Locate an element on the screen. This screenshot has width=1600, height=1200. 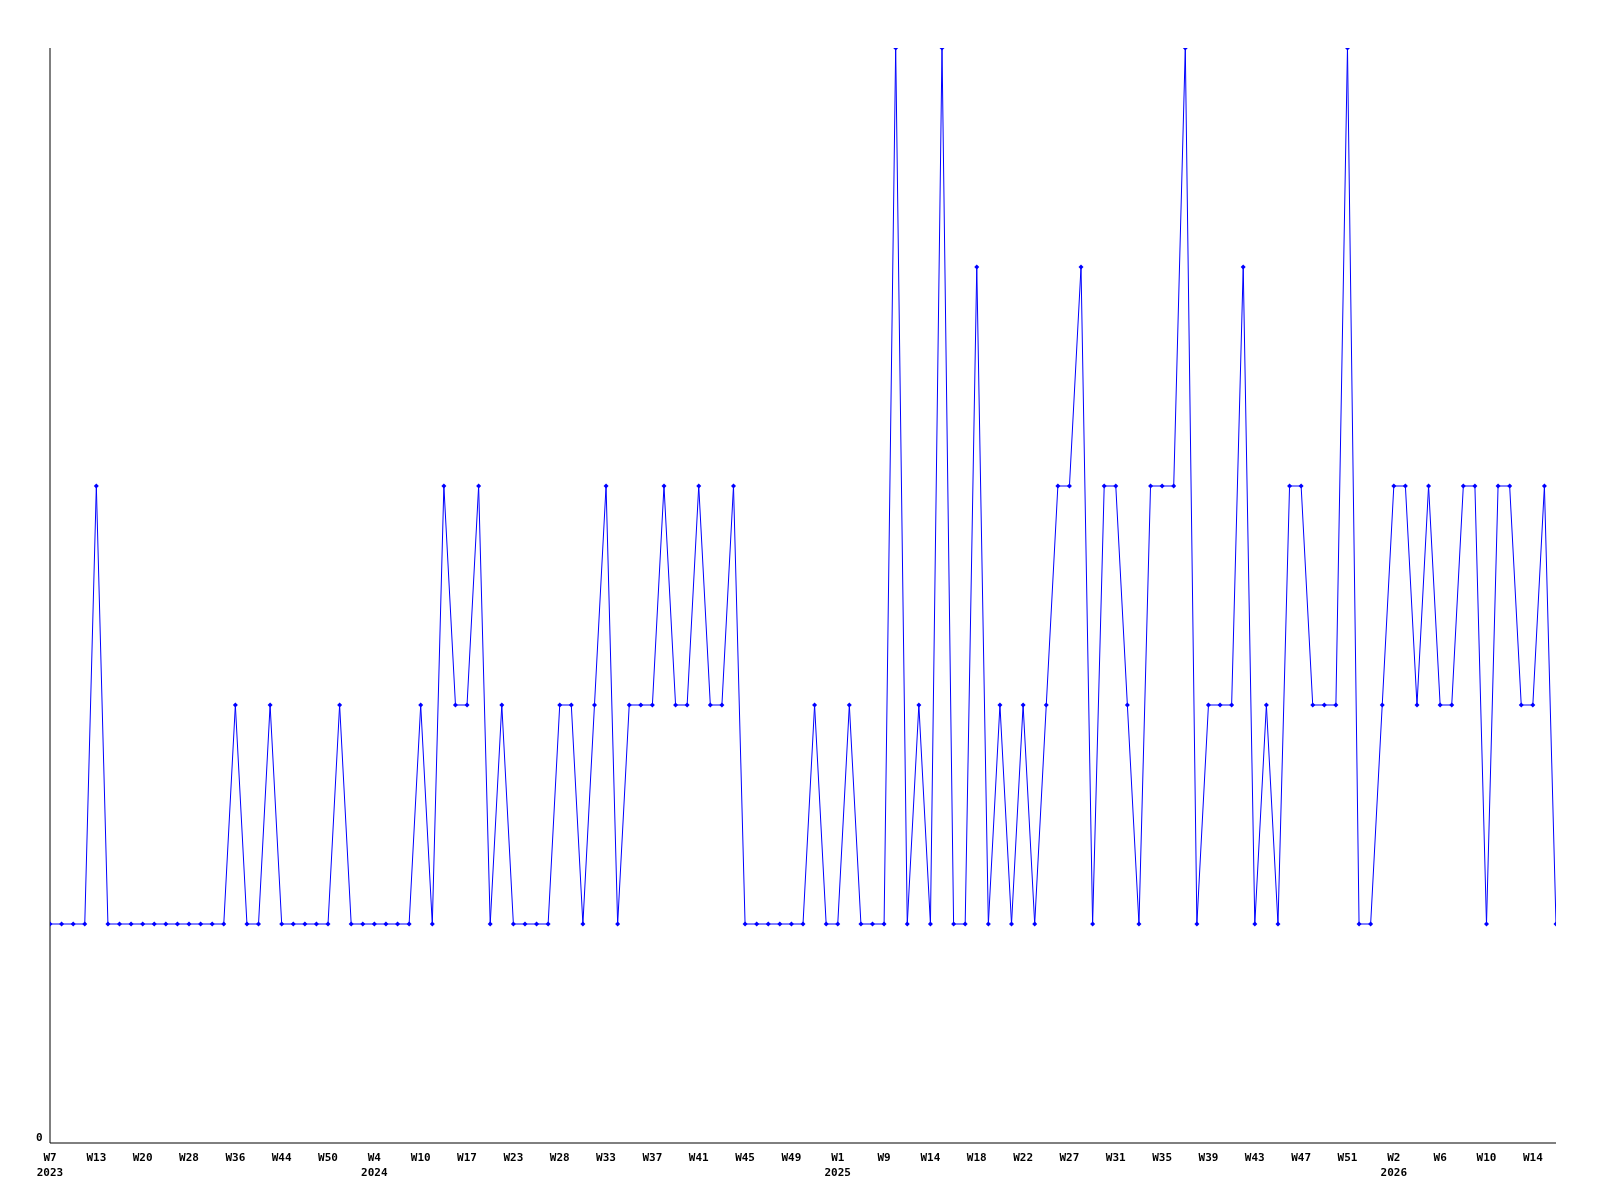
x-tick-label: W31 is located at coordinates (1116, 1157).